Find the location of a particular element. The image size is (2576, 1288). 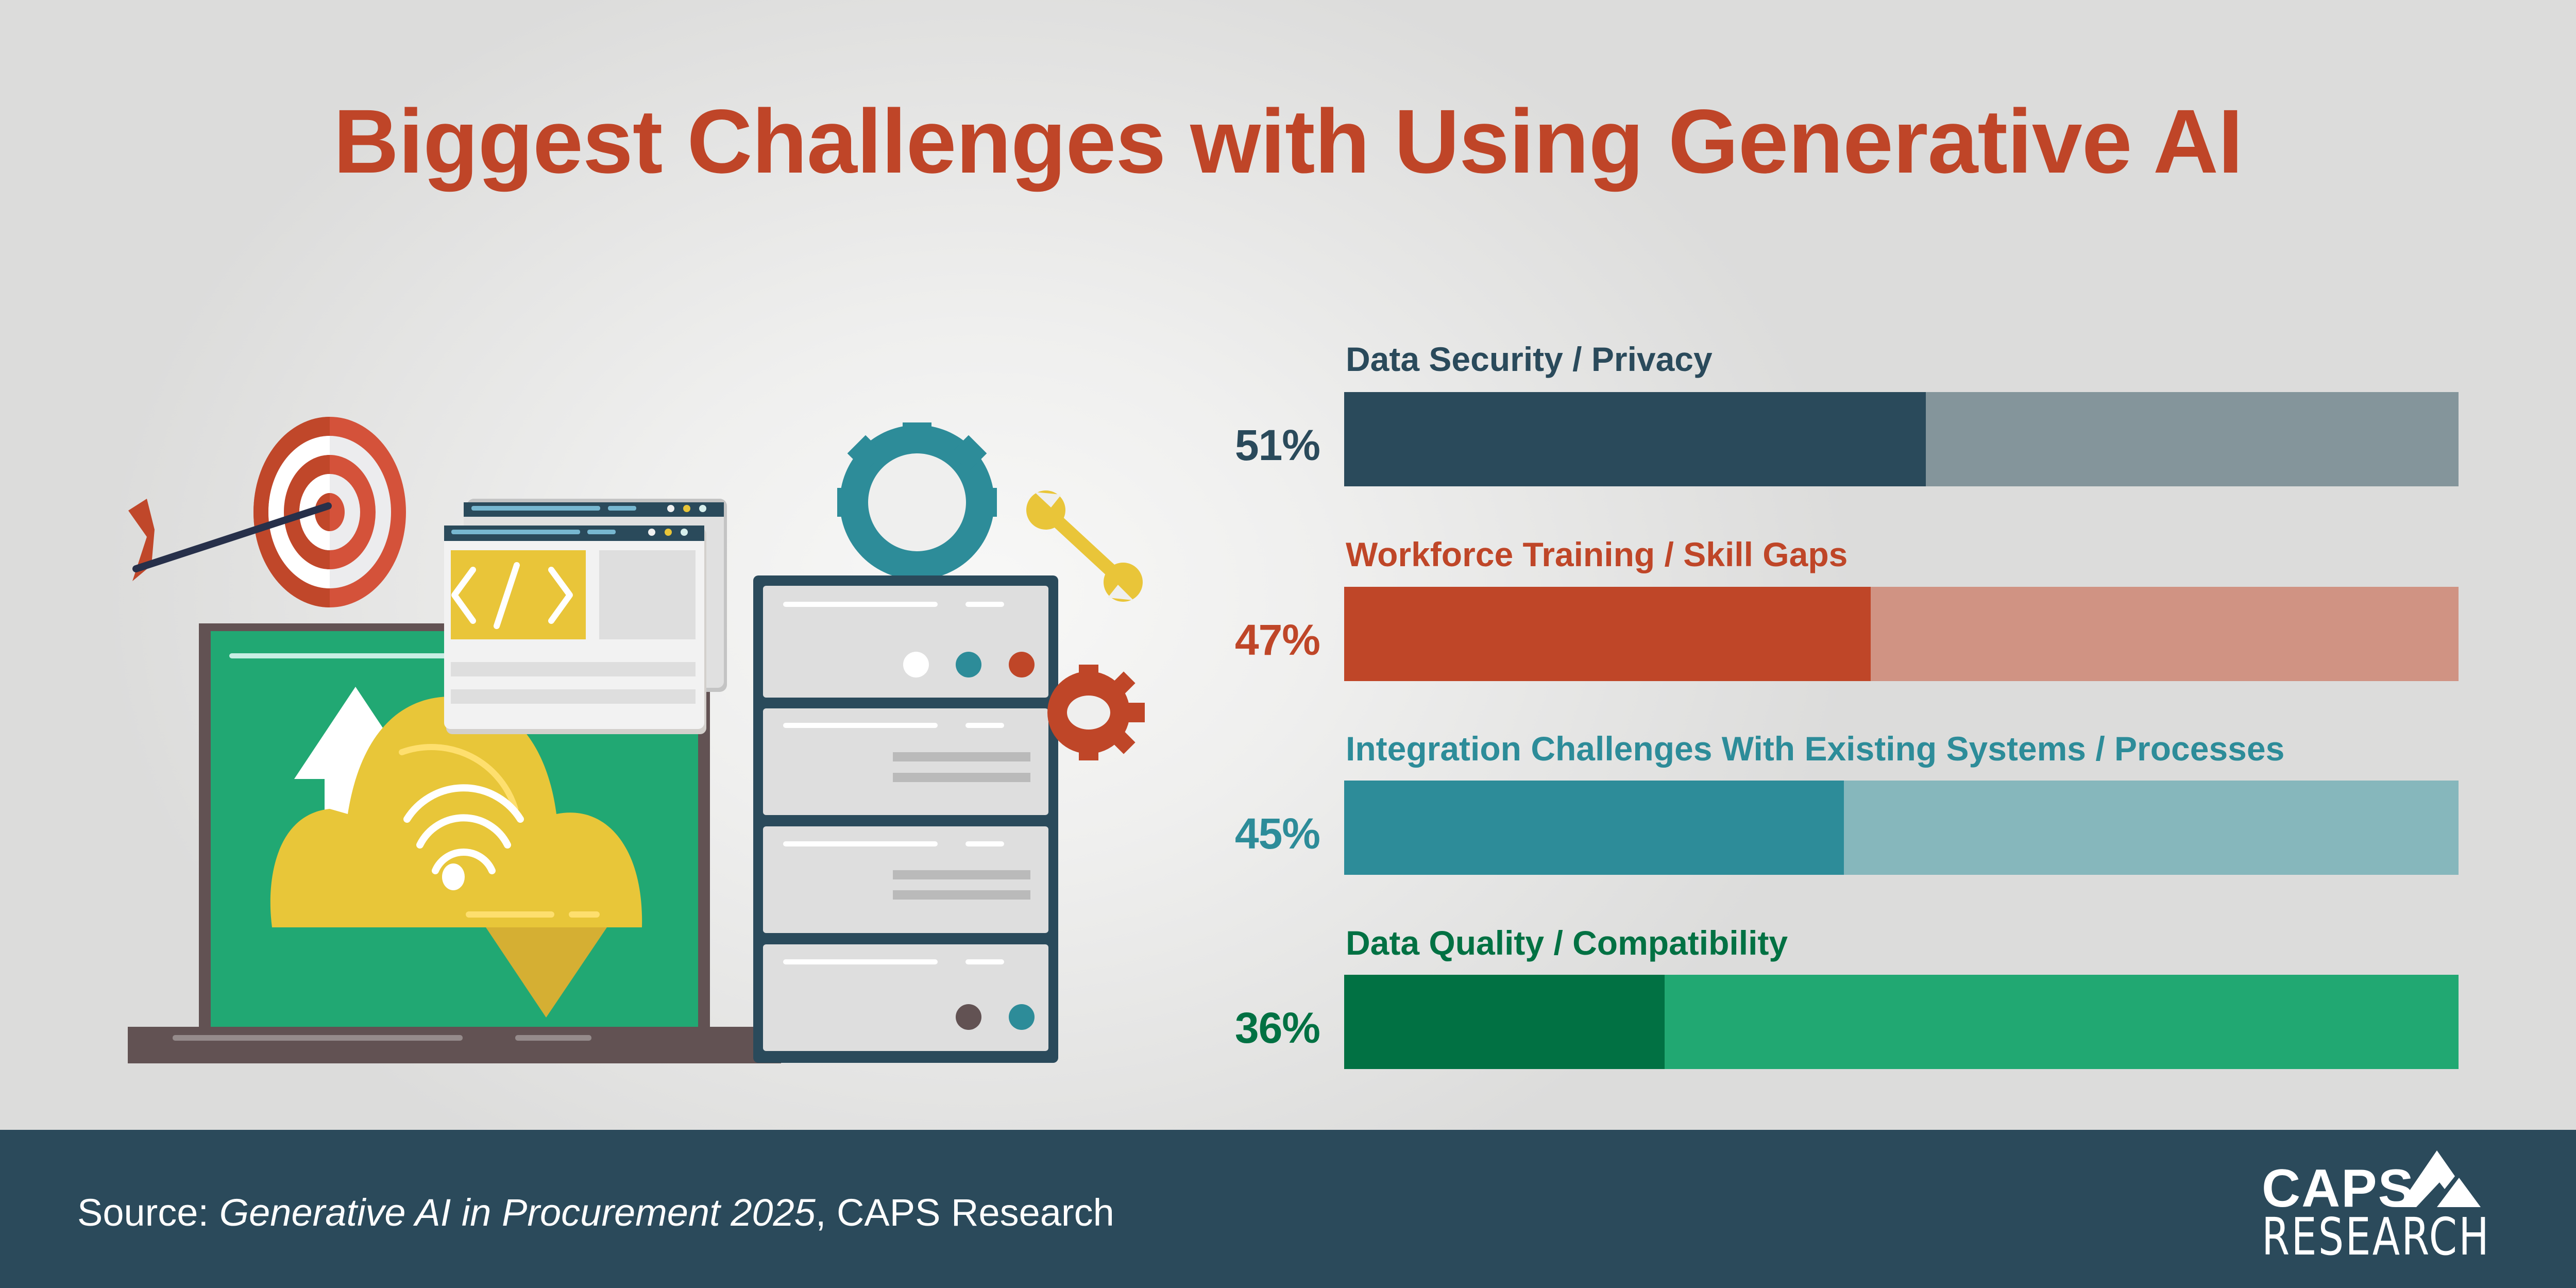

caps-research-logo: CAPS RESEARCH is located at coordinates (2390, 1209).